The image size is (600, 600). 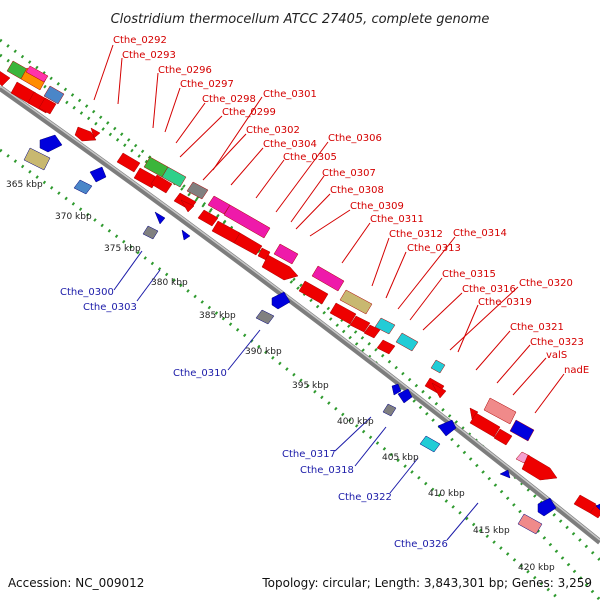 What do you see at coordinates (327, 470) in the screenshot?
I see `gene-label-cthe-0318: Cthe_0318` at bounding box center [327, 470].